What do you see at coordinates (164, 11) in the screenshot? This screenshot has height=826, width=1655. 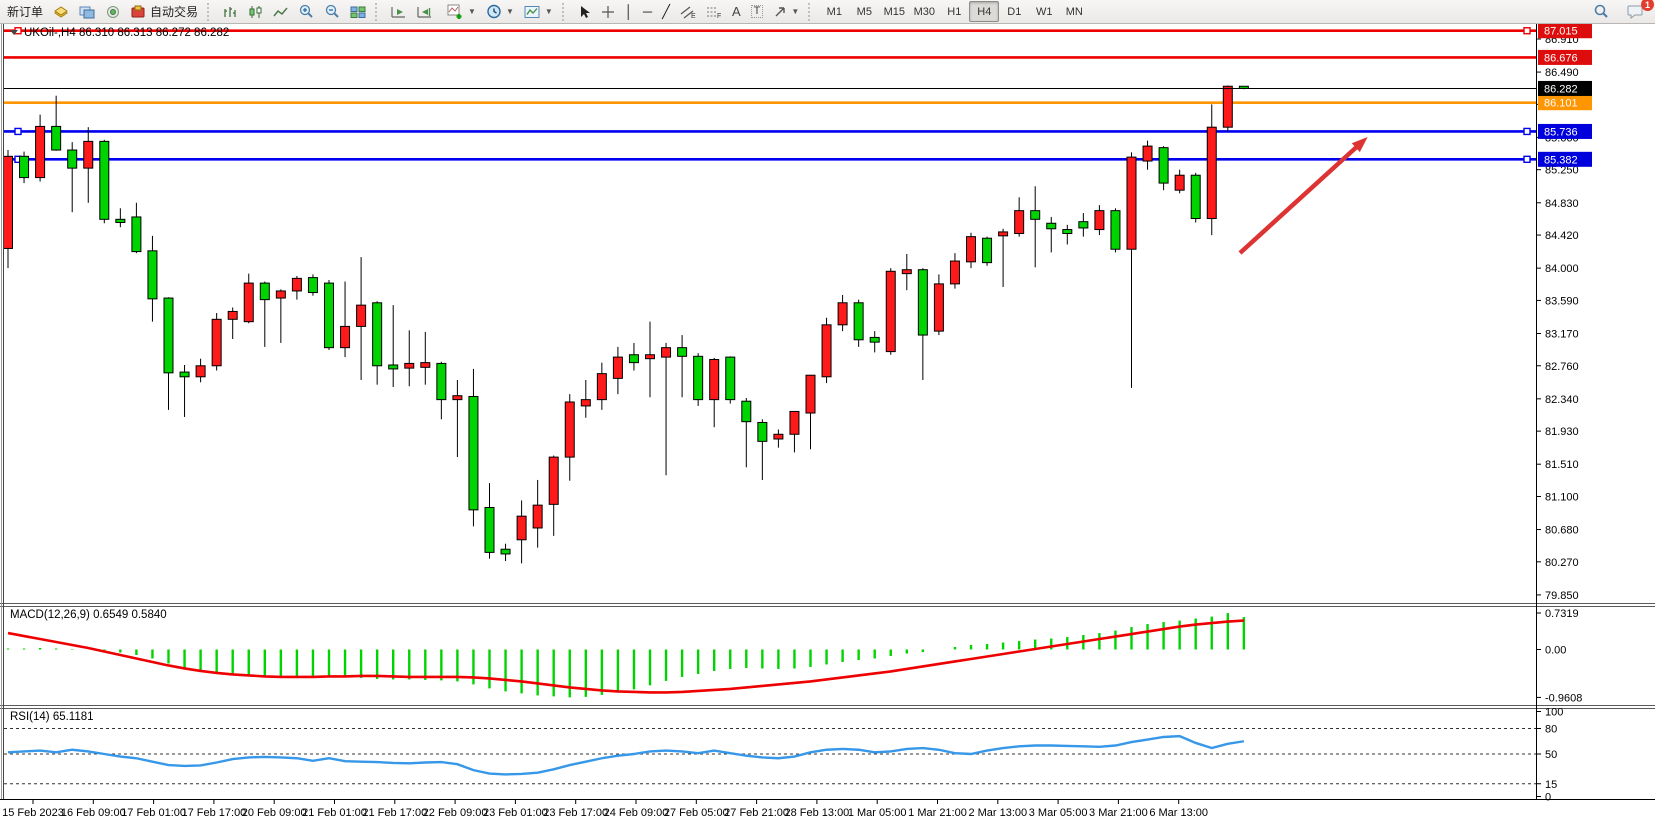 I see `auto-trading-button: 自动交易` at bounding box center [164, 11].